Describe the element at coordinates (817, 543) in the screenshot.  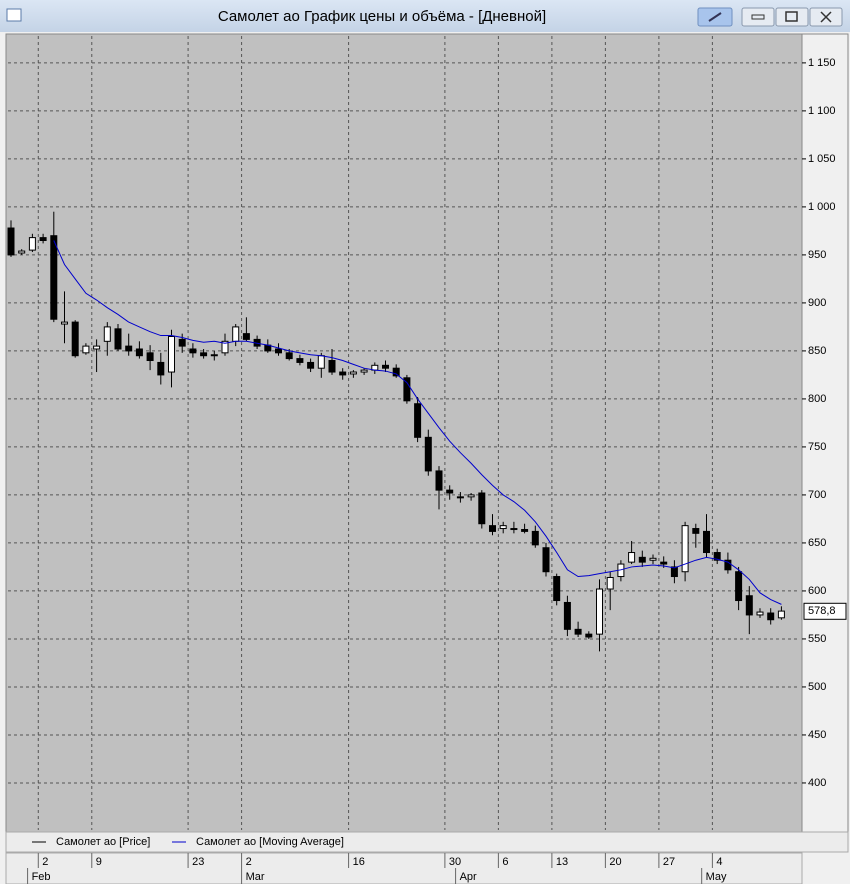
I see `y-tick-label: 650` at that location.